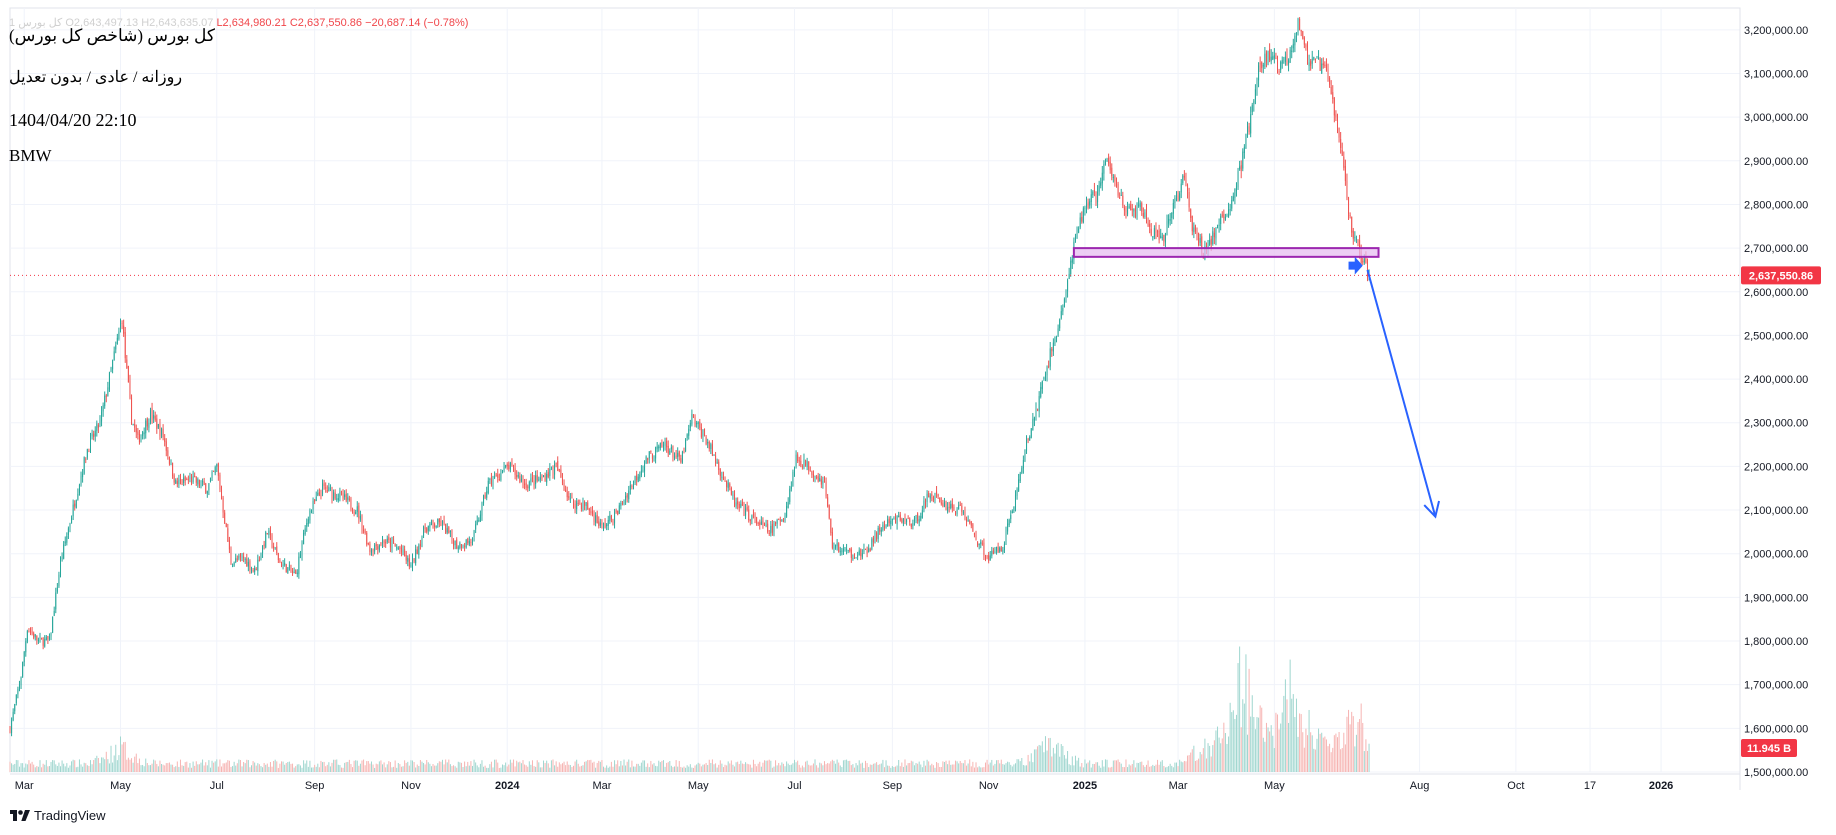 The height and width of the screenshot is (835, 1836). I want to click on x-tick-label: 17, so click(1590, 786).